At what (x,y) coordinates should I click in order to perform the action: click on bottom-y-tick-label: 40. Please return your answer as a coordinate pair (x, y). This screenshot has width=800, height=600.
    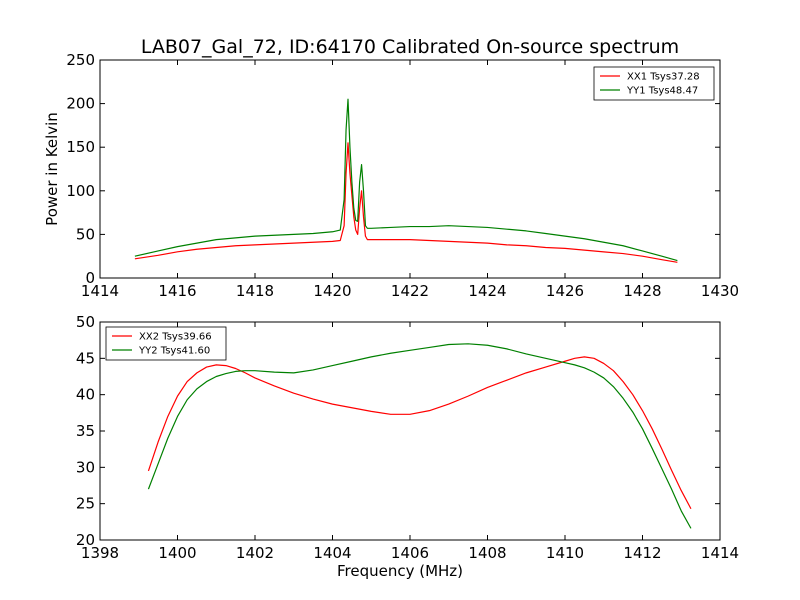
    Looking at the image, I should click on (85, 395).